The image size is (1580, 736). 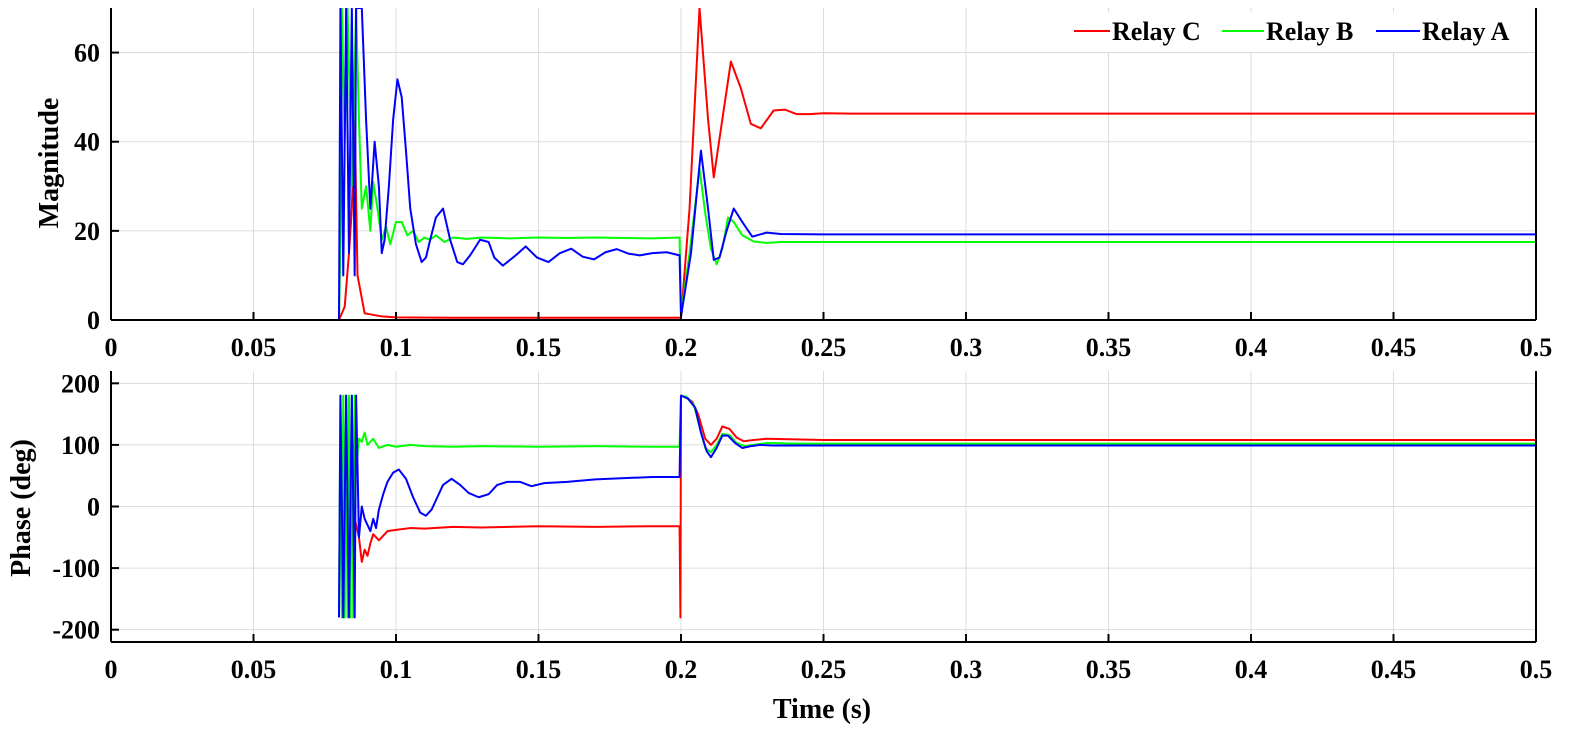 I want to click on mag-x-tick-label: 0.45, so click(x=1394, y=347).